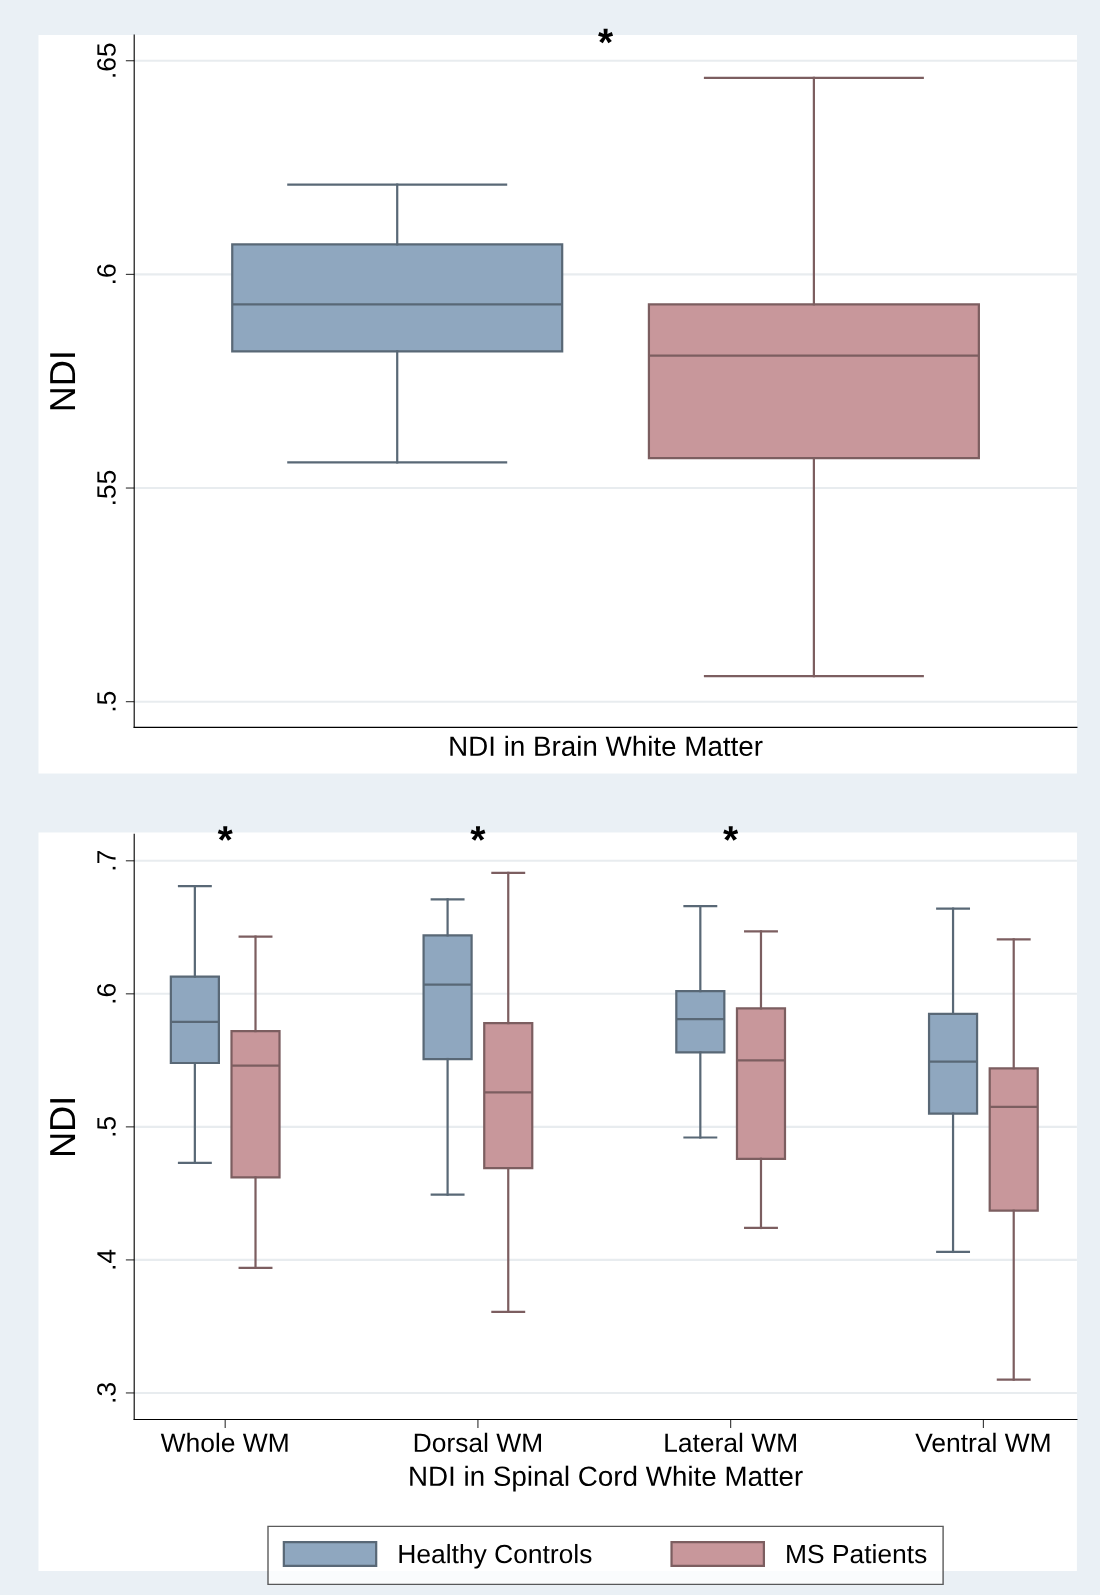 This screenshot has height=1595, width=1100. What do you see at coordinates (106, 1259) in the screenshot?
I see `y-tick-label: .4` at bounding box center [106, 1259].